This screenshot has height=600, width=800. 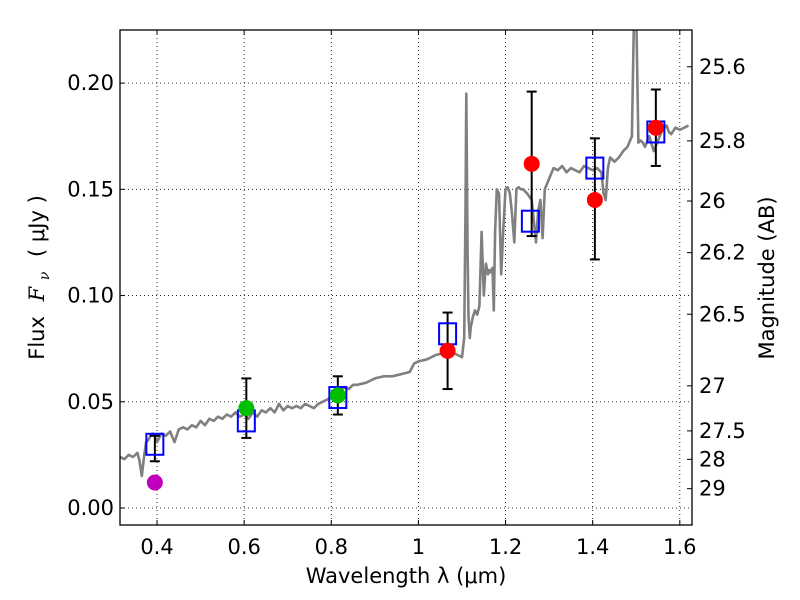 What do you see at coordinates (90, 296) in the screenshot?
I see `y-tick-label: 0.10` at bounding box center [90, 296].